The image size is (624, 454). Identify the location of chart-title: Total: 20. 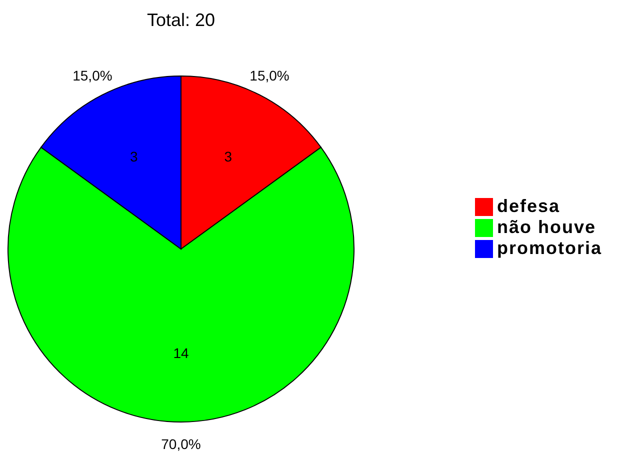
(181, 20).